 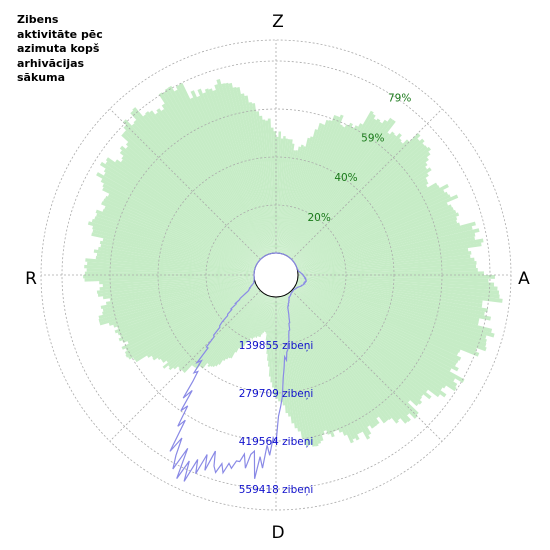 I want to click on grid-spoke, so click(x=367, y=366).